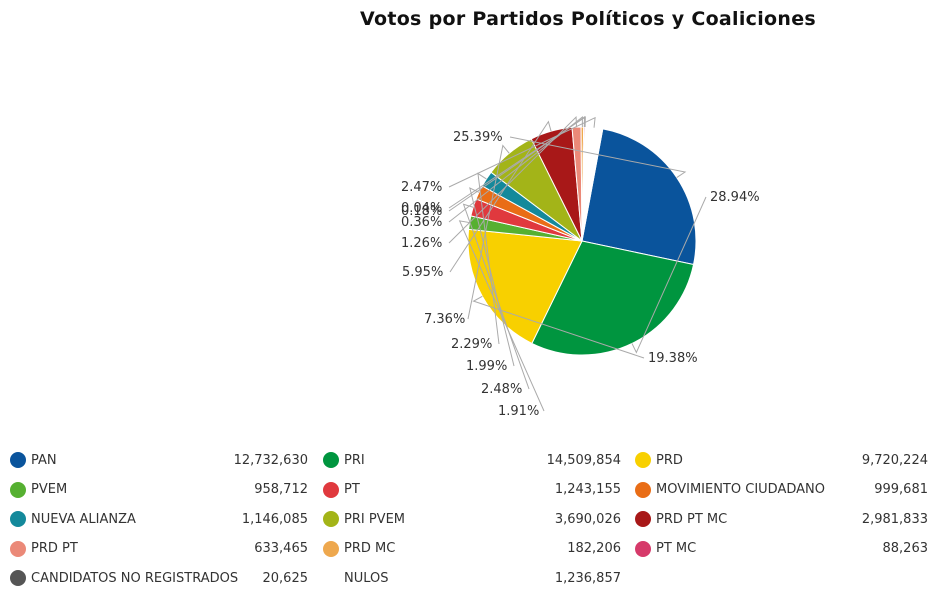 The height and width of the screenshot is (590, 931). Describe the element at coordinates (592, 184) in the screenshot. I see `pie-slice-nulos` at that location.